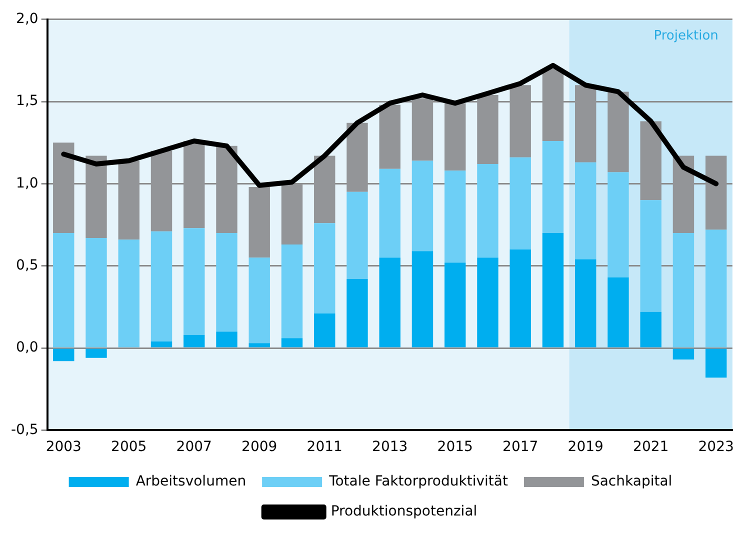 This screenshot has width=745, height=537. Describe the element at coordinates (324, 447) in the screenshot. I see `x-tick-label: 2011` at that location.